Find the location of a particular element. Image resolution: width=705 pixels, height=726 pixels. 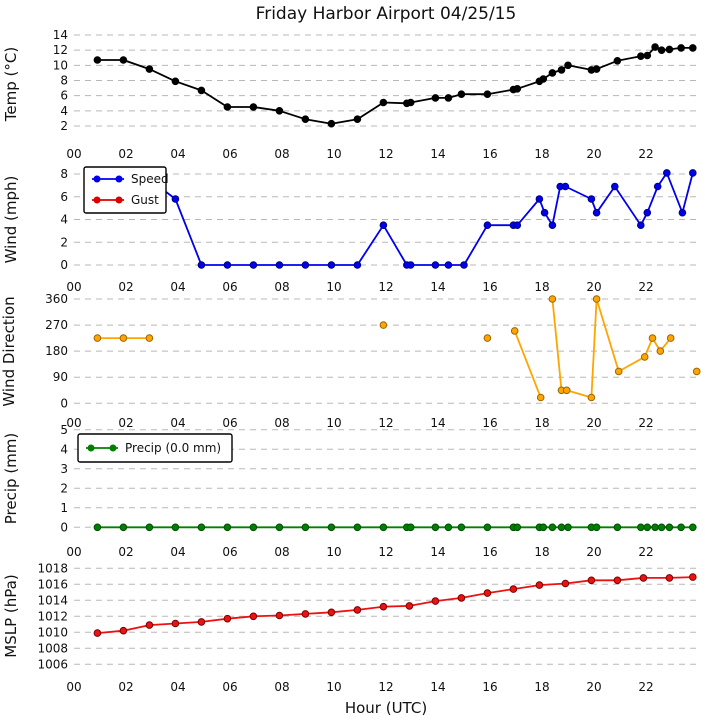

wind-ytick-label: 4 is located at coordinates (64, 220).